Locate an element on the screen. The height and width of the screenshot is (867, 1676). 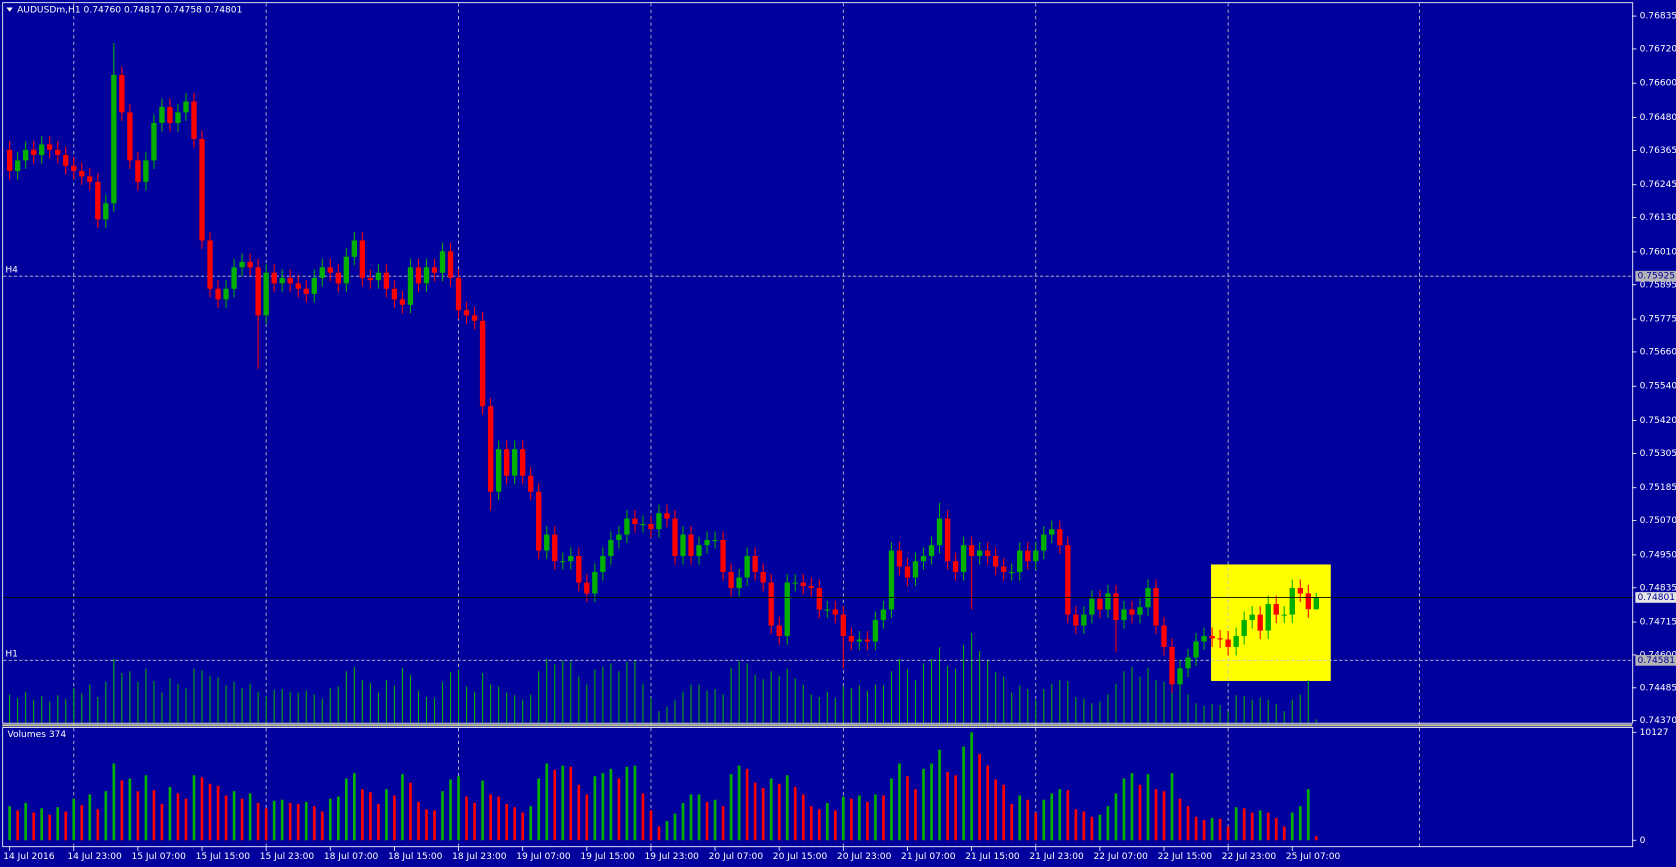
y-tick-label: 0.74485 is located at coordinates (1658, 688).